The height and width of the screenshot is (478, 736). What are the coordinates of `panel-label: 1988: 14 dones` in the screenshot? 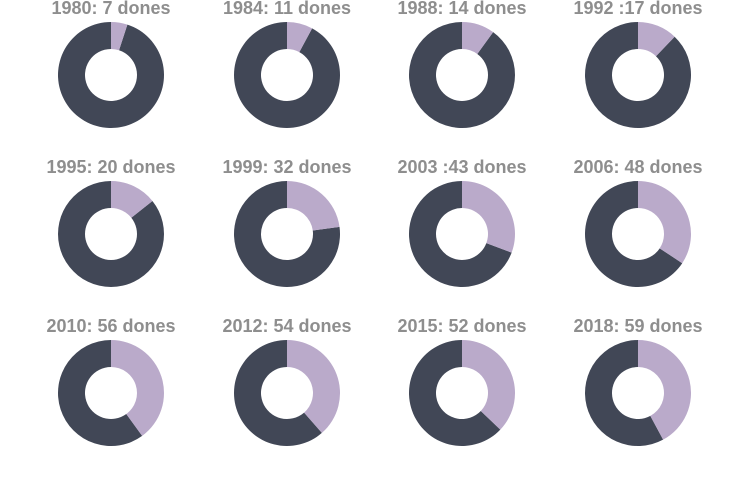 It's located at (462, 9).